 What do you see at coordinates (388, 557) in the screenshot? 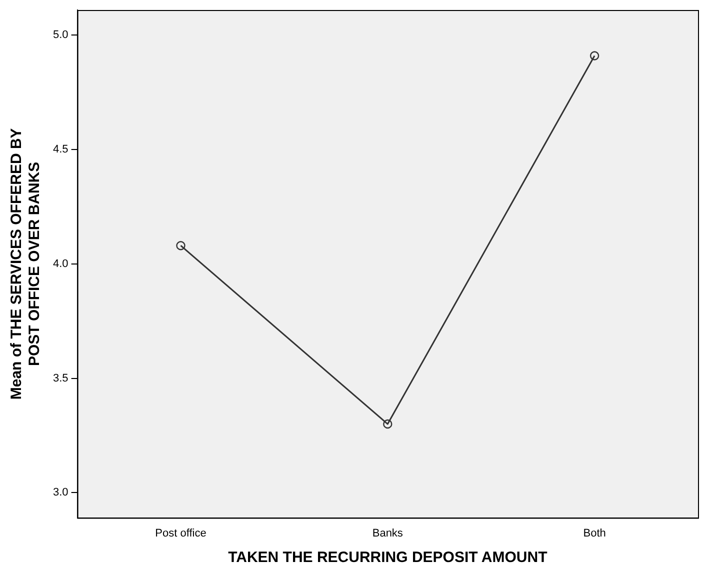
I see `x-axis-title: TAKEN THE RECURRING DEPOSIT AMOUNT` at bounding box center [388, 557].